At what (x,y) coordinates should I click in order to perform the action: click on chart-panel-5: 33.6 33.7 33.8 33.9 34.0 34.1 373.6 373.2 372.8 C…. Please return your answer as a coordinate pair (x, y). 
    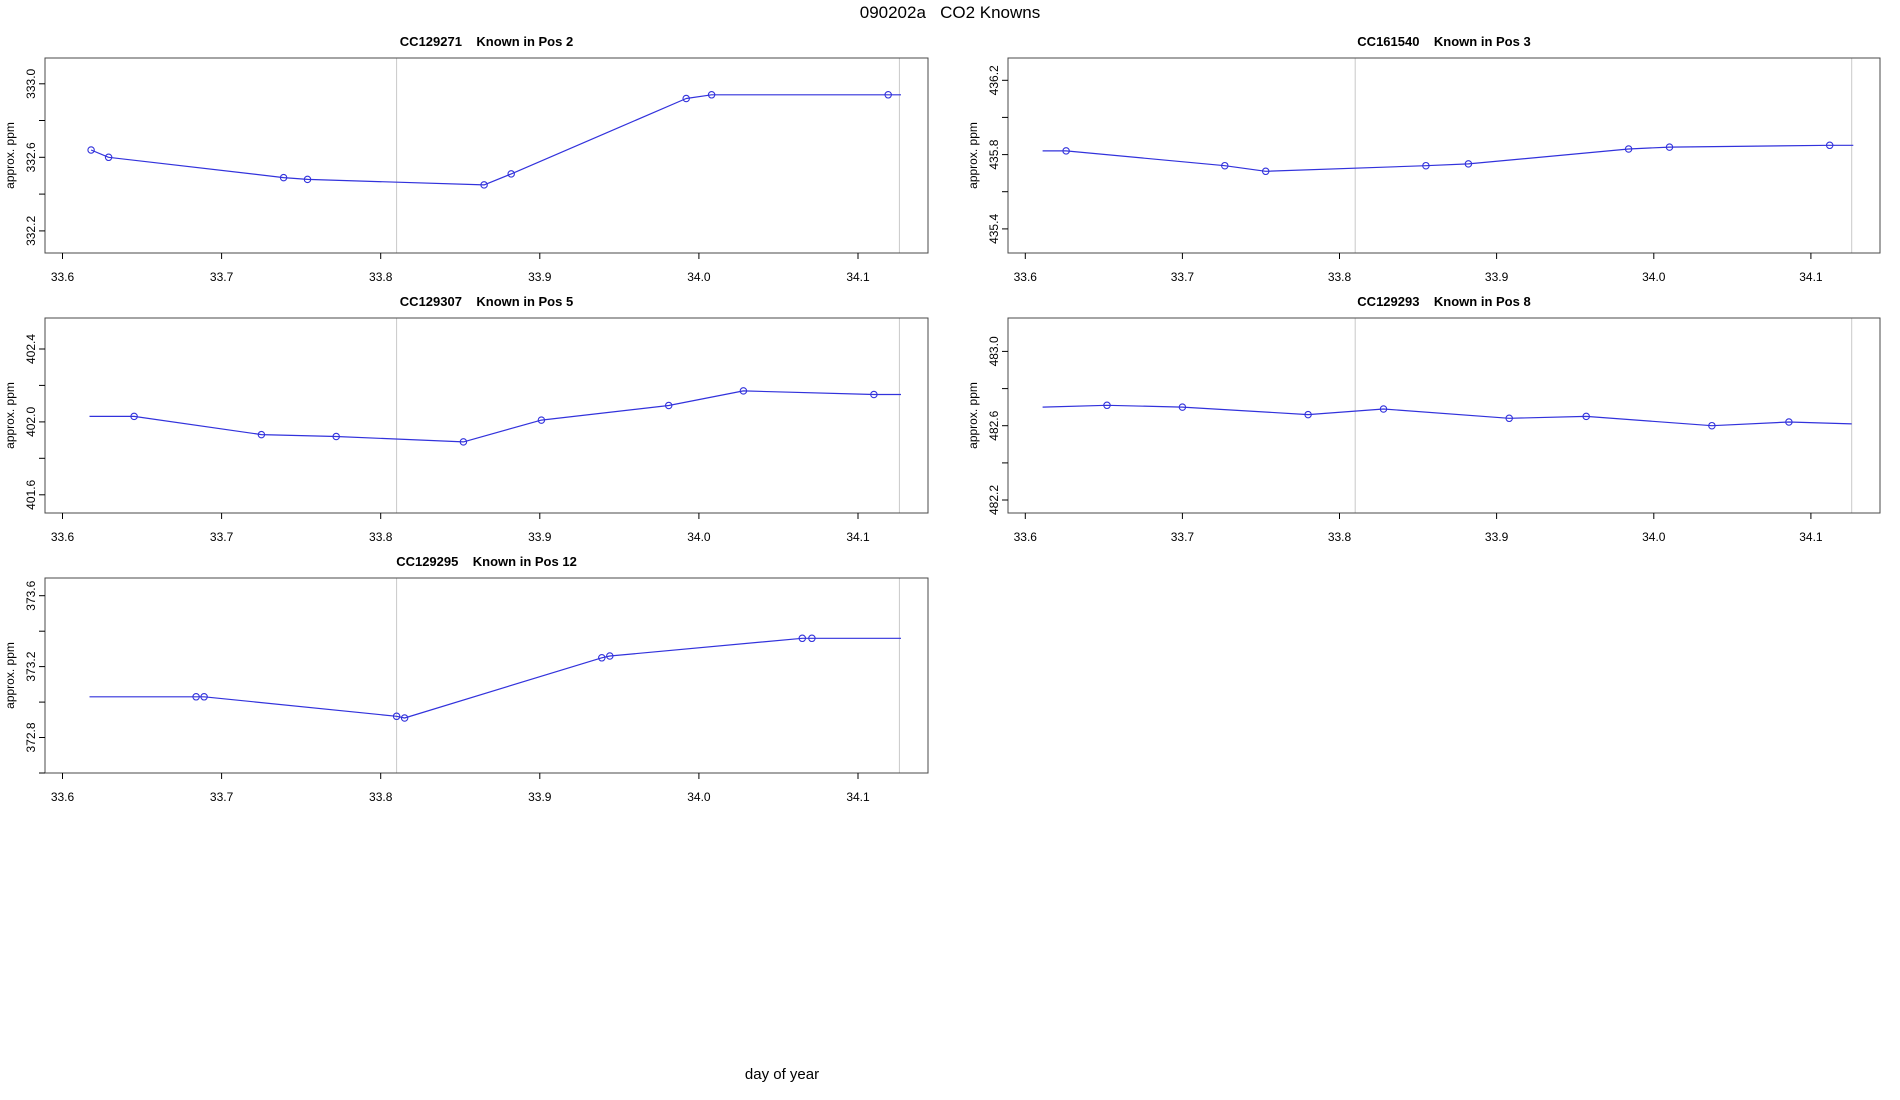
    Looking at the image, I should click on (466, 679).